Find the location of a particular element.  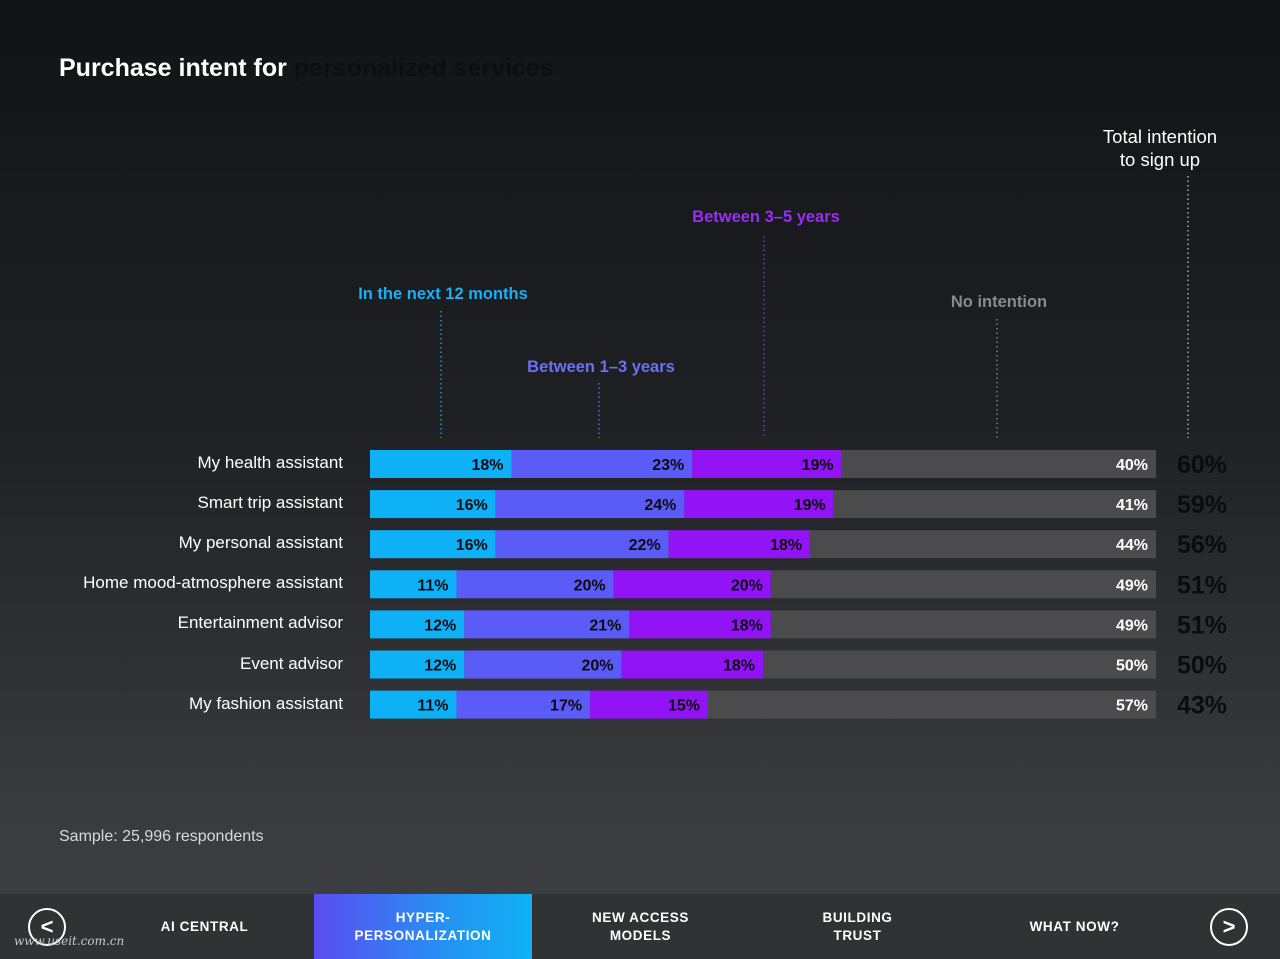

totals-header: Total intention is located at coordinates (1160, 136).